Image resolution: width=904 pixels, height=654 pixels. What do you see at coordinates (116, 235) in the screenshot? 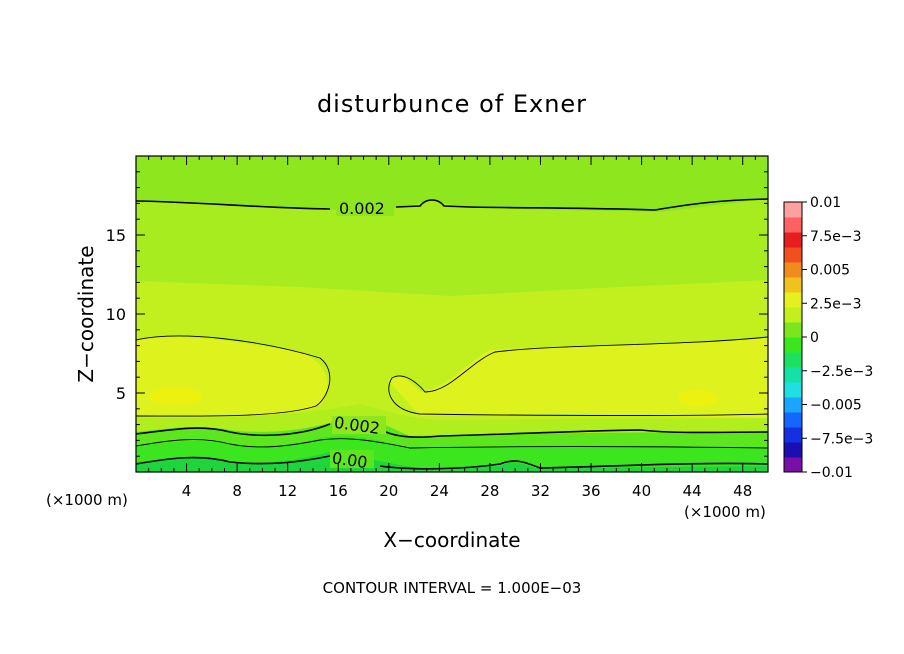
I see `y-tick-label: 15` at bounding box center [116, 235].